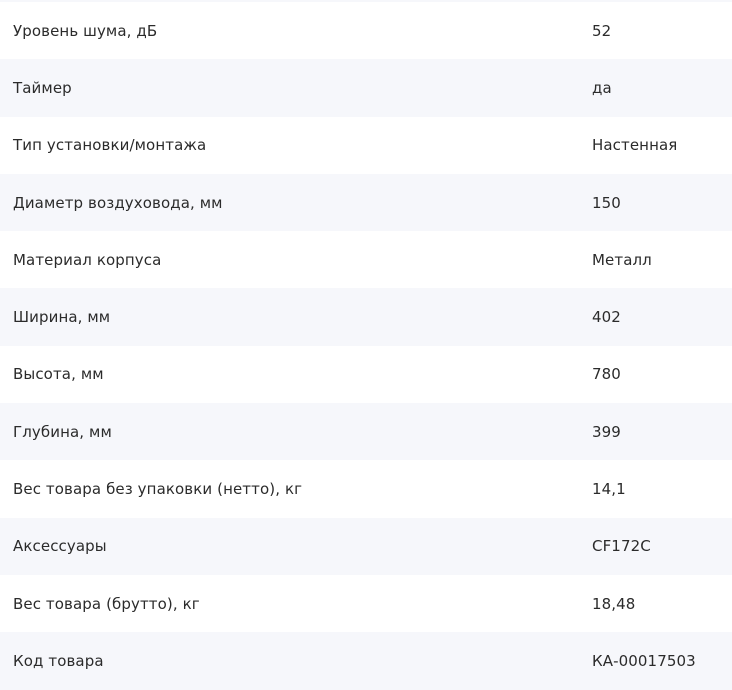  What do you see at coordinates (602, 87) in the screenshot?
I see `spec-value: да` at bounding box center [602, 87].